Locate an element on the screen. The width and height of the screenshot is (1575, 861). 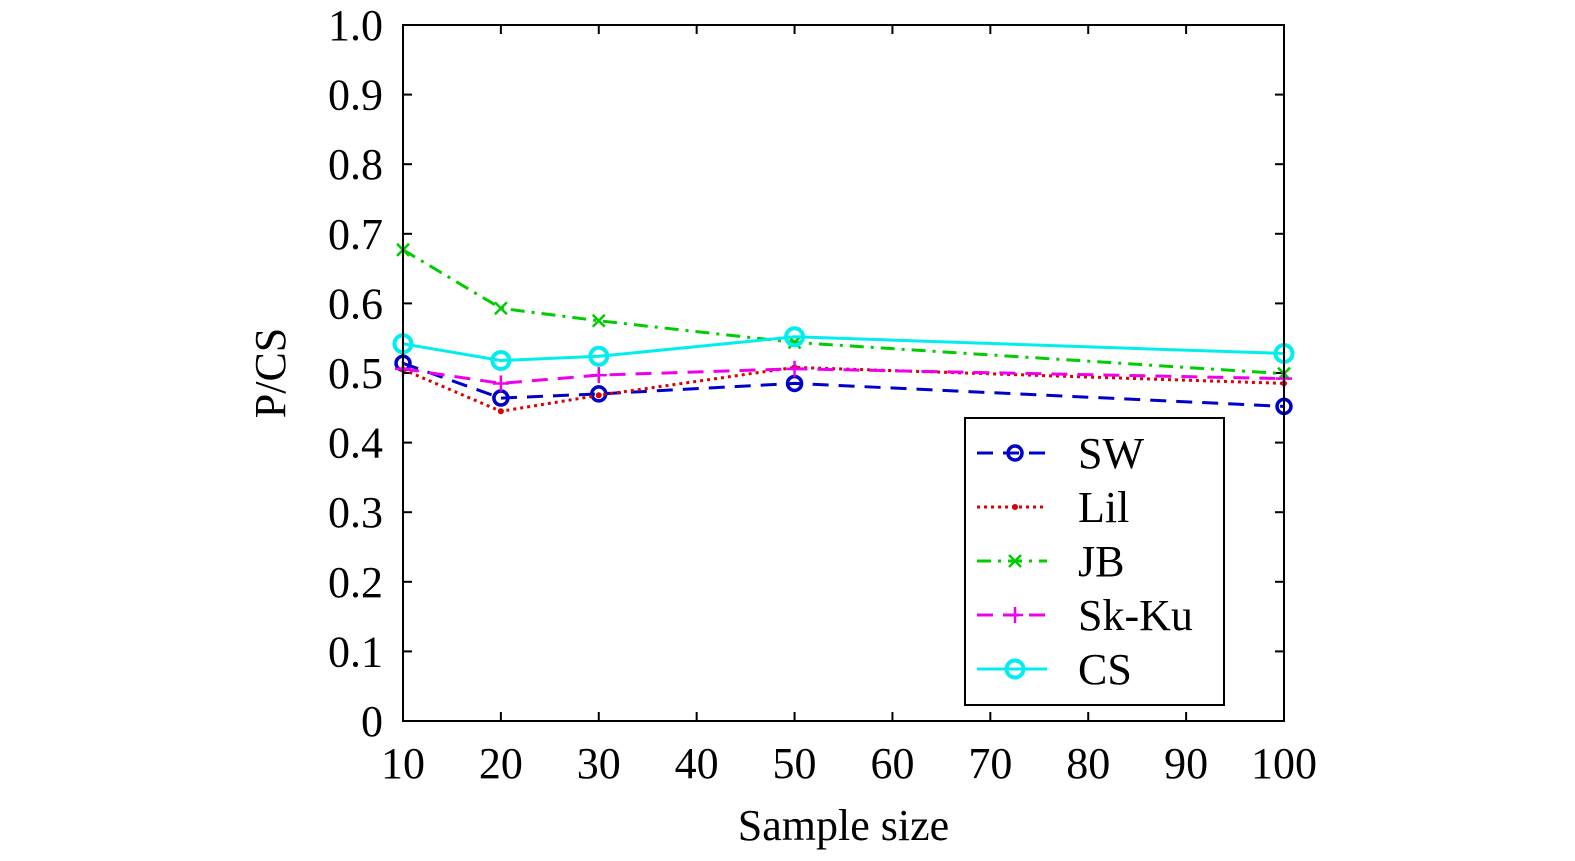
x-tick-label: 30 is located at coordinates (599, 763).